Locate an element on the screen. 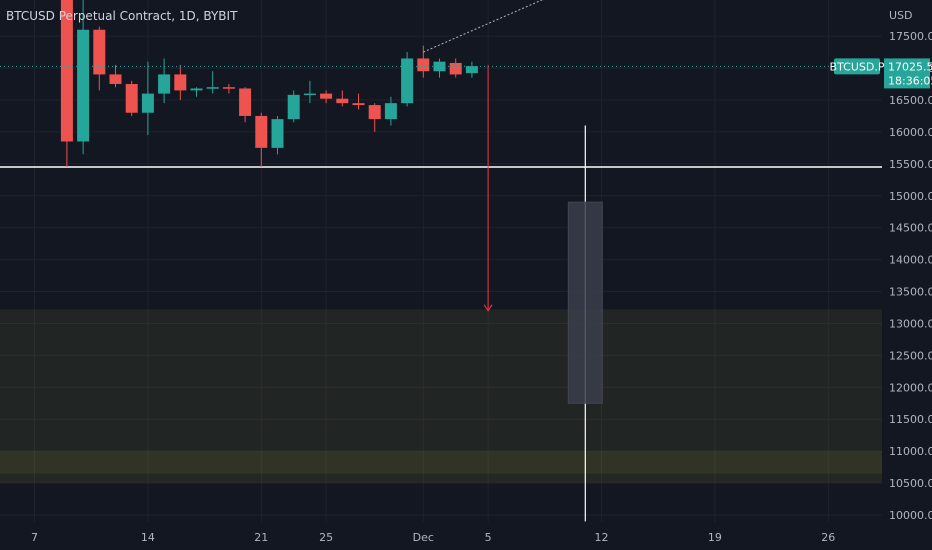 The image size is (932, 550). price-tick-label: 11000.0 is located at coordinates (910, 451).